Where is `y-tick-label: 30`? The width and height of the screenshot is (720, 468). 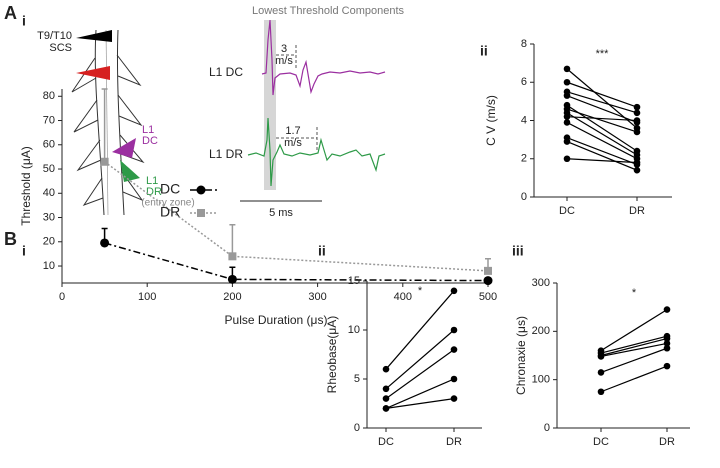 y-tick-label: 30 is located at coordinates (49, 217).